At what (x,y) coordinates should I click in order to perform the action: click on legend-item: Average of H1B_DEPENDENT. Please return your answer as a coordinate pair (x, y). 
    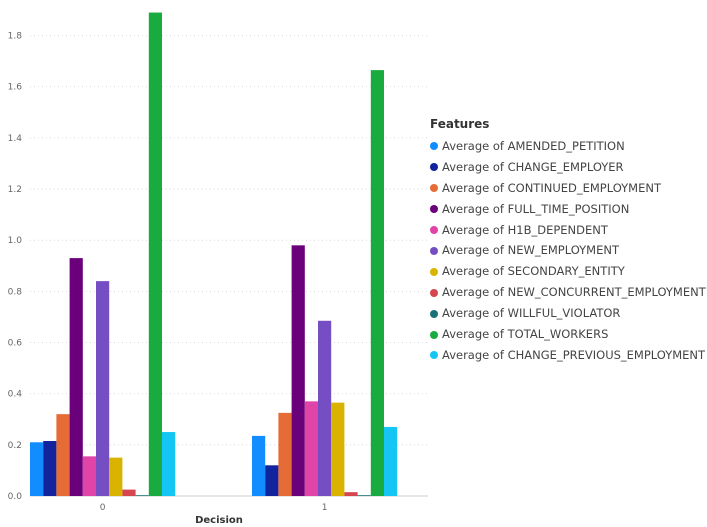
    Looking at the image, I should click on (568, 230).